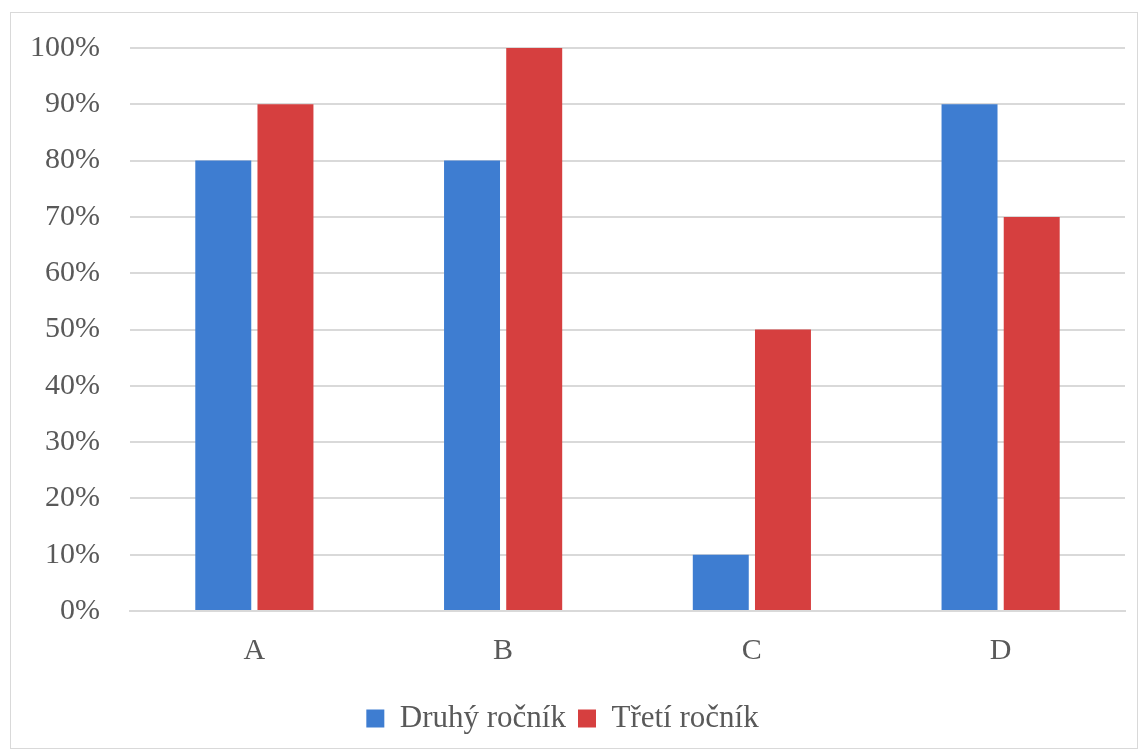 This screenshot has width=1141, height=752. I want to click on legend-label: Druhý ročník, so click(483, 716).